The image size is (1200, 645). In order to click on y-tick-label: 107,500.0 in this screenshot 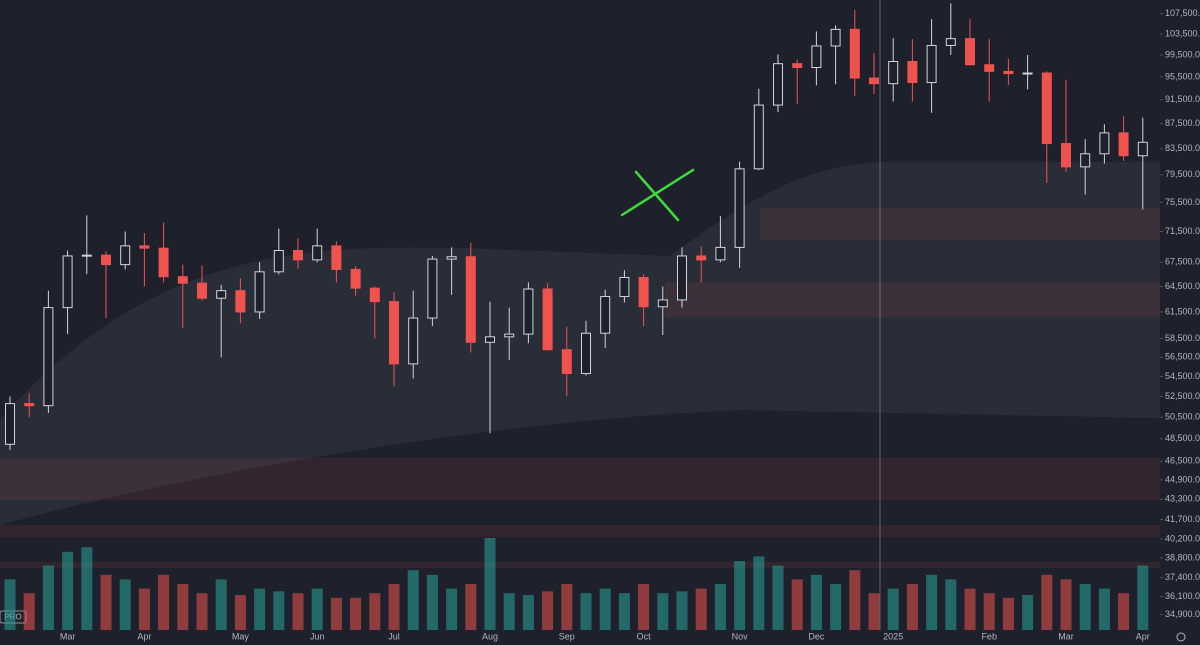, I will do `click(1182, 13)`.